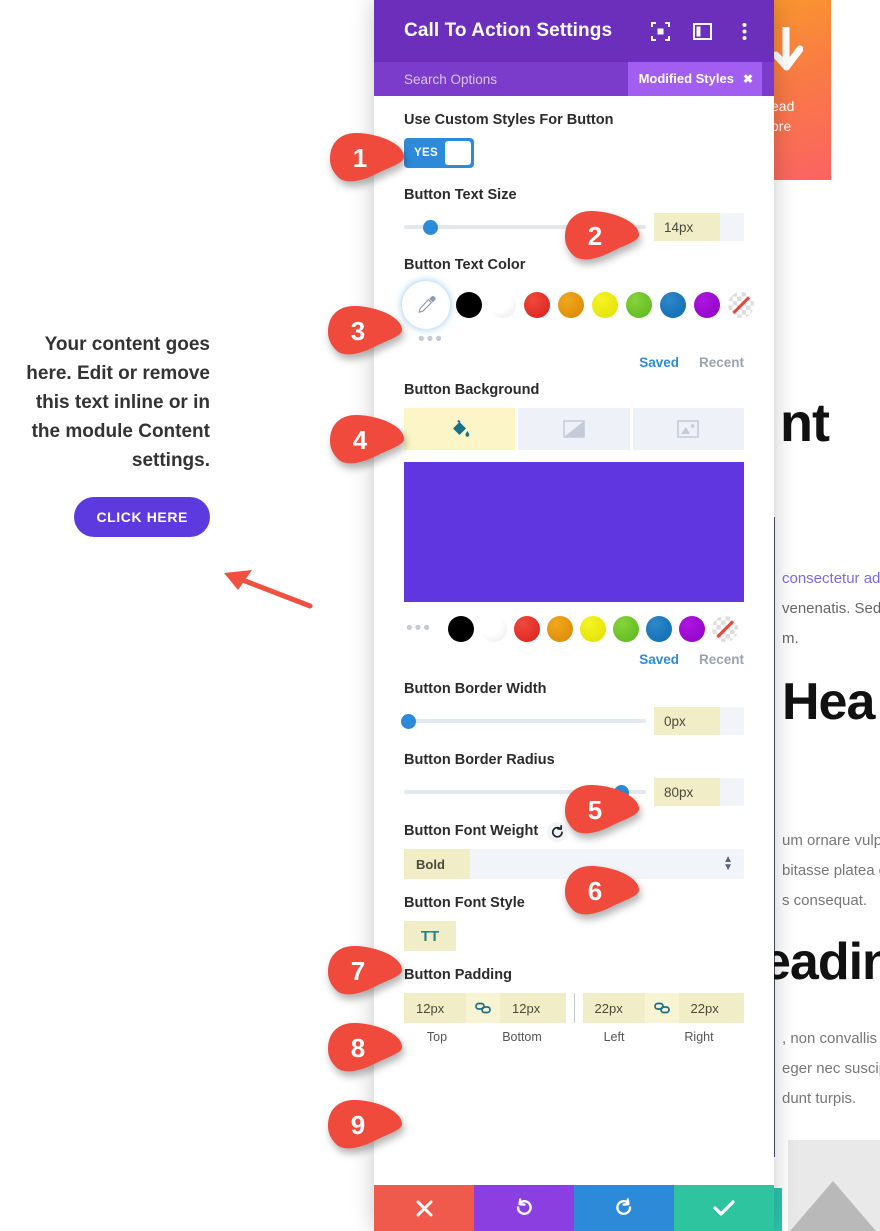  Describe the element at coordinates (574, 1037) in the screenshot. I see `padding-labels: Top Bottom Left Right` at that location.